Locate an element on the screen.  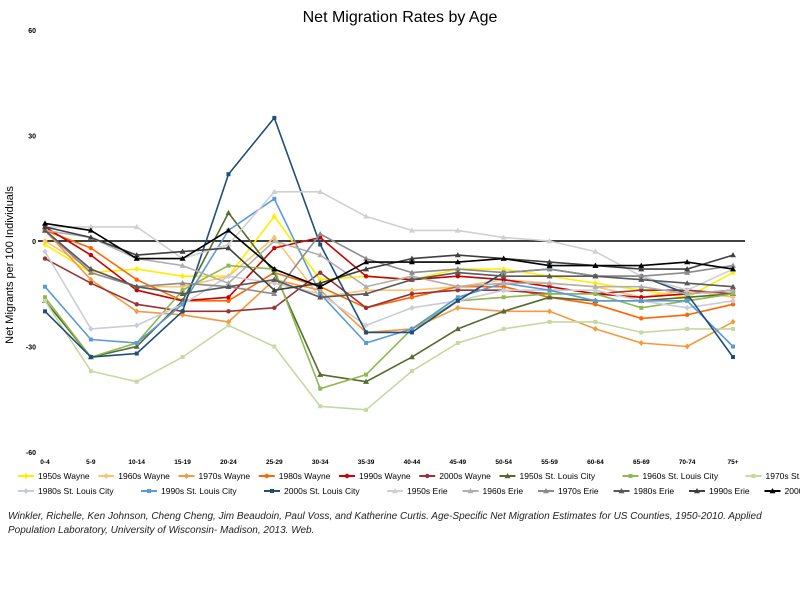
x-tick-label: 55-59 is located at coordinates (549, 462).